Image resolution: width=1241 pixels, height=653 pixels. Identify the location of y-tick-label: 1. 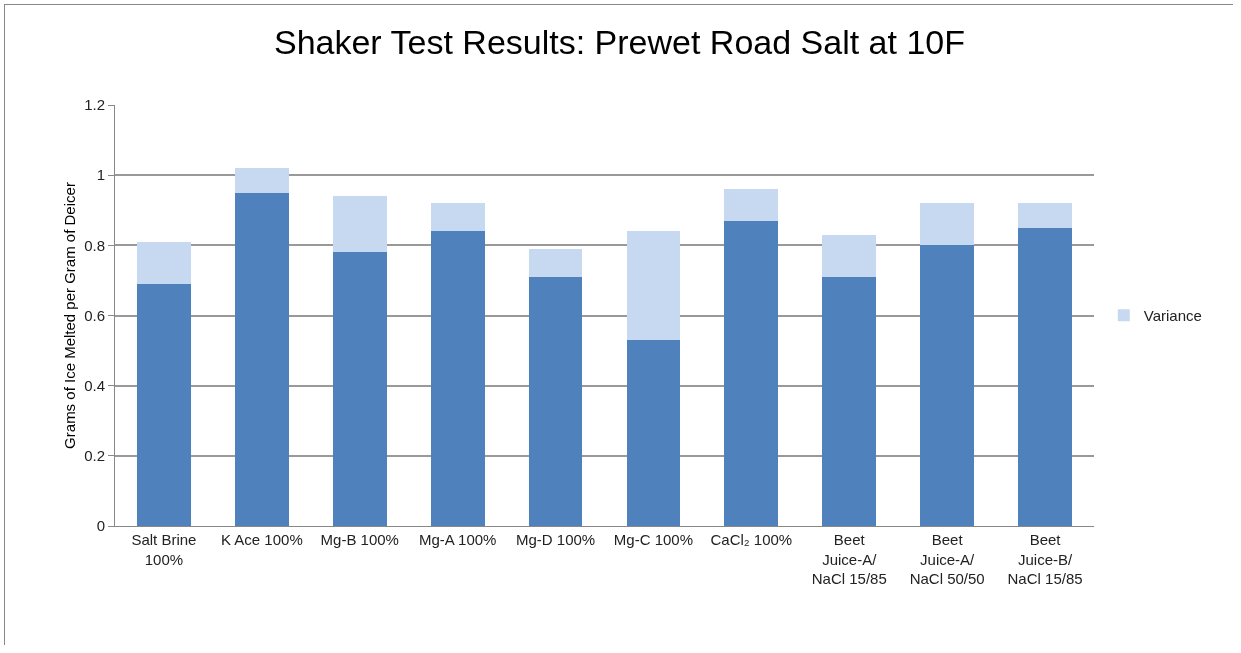
(100, 175).